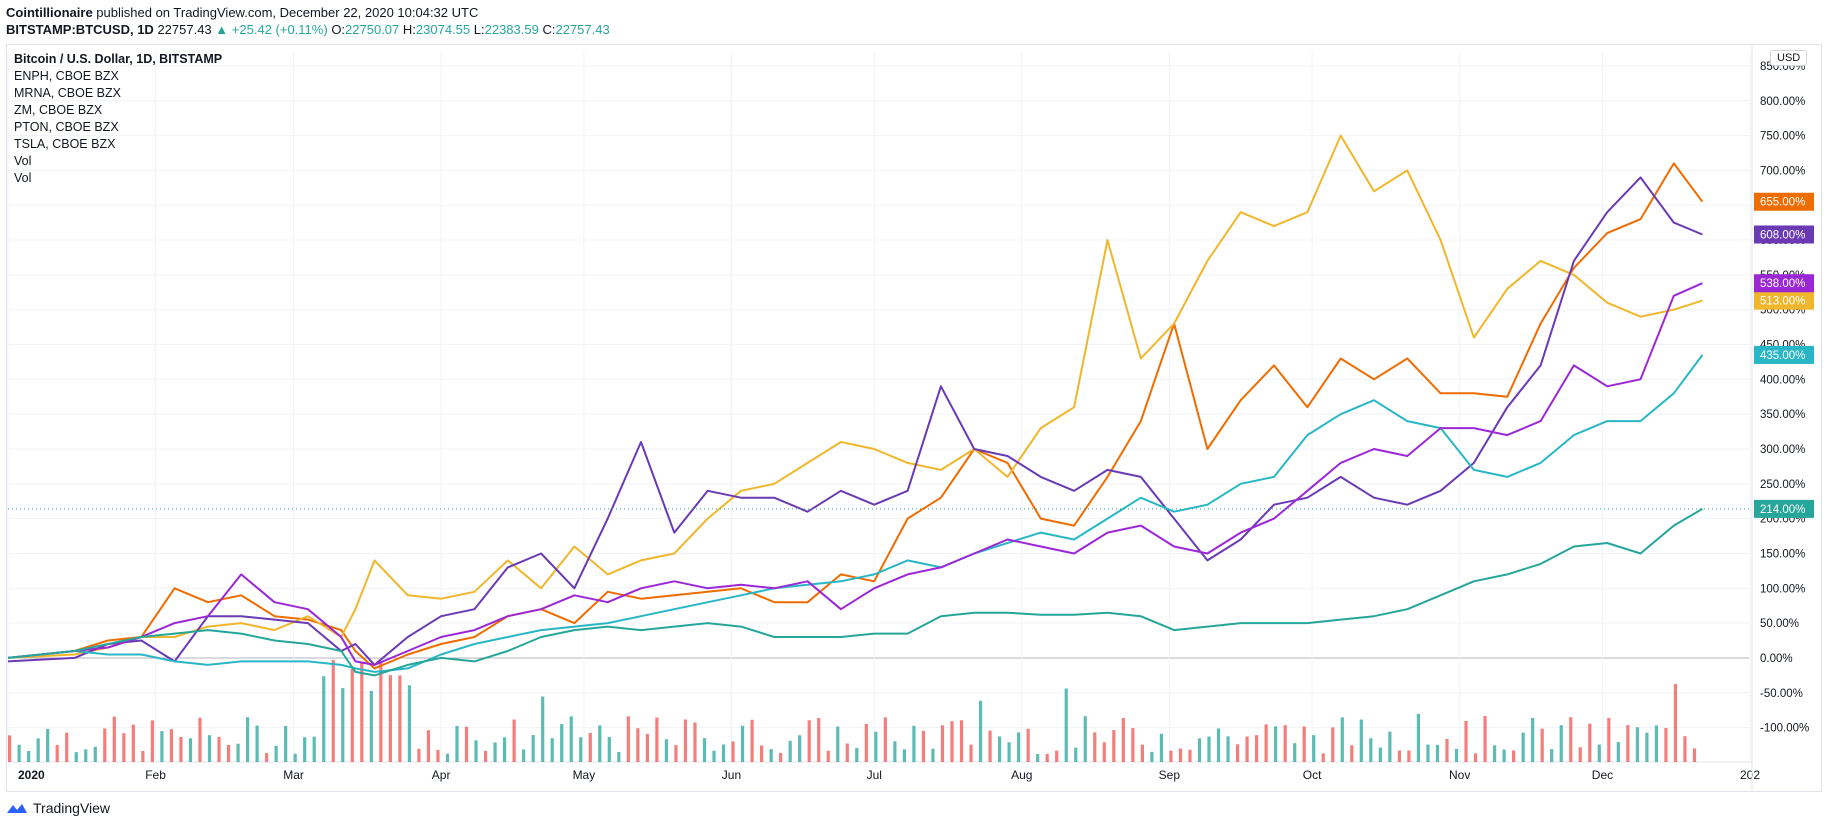 The height and width of the screenshot is (829, 1828). What do you see at coordinates (874, 775) in the screenshot?
I see `x-tick-label: Jul` at bounding box center [874, 775].